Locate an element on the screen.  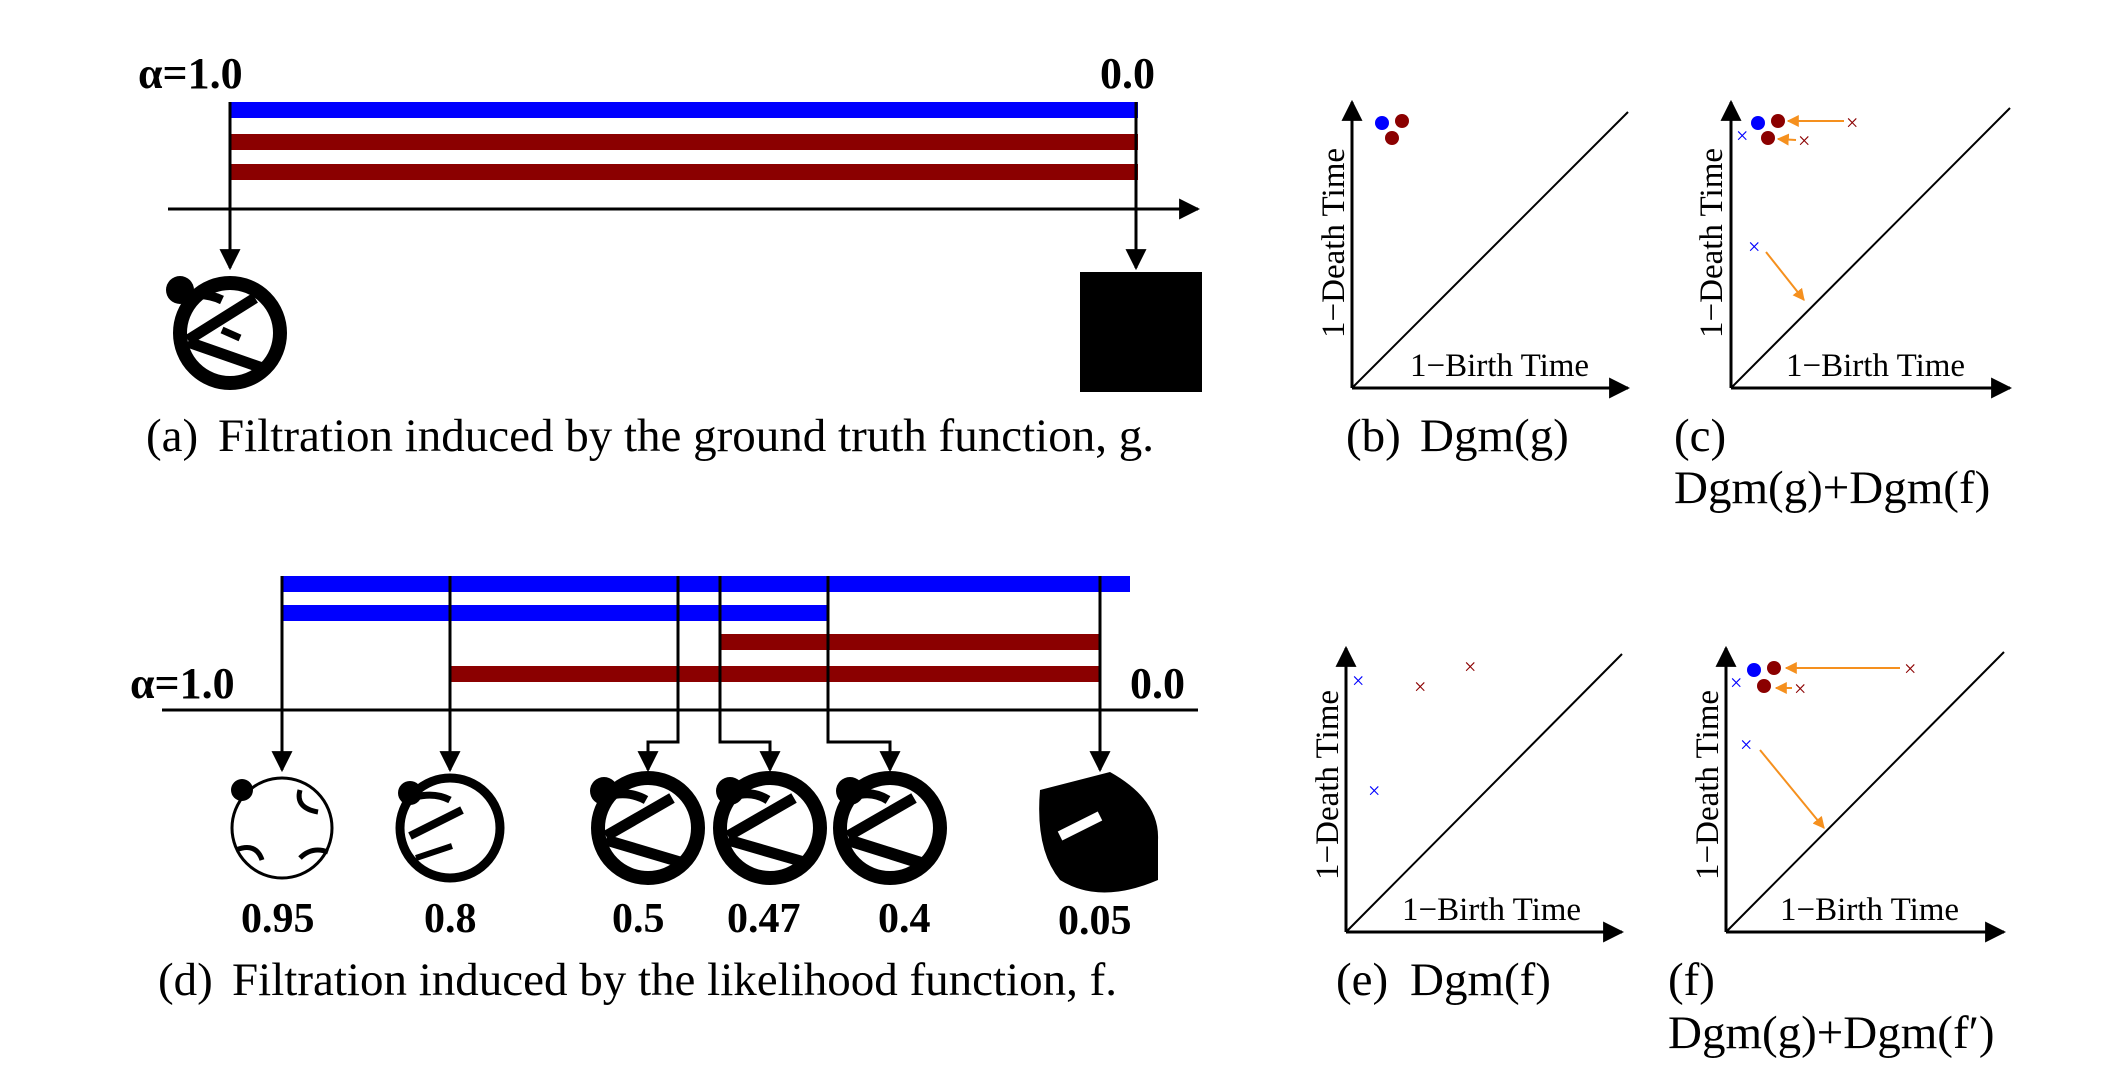
threshold-label: 0.95 is located at coordinates (278, 919).